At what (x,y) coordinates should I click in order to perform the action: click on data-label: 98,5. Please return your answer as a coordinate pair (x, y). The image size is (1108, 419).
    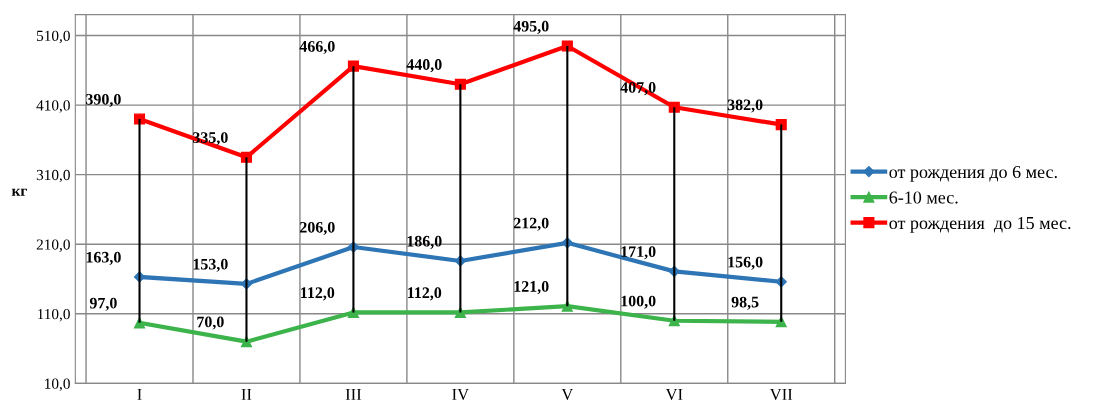
    Looking at the image, I should click on (745, 303).